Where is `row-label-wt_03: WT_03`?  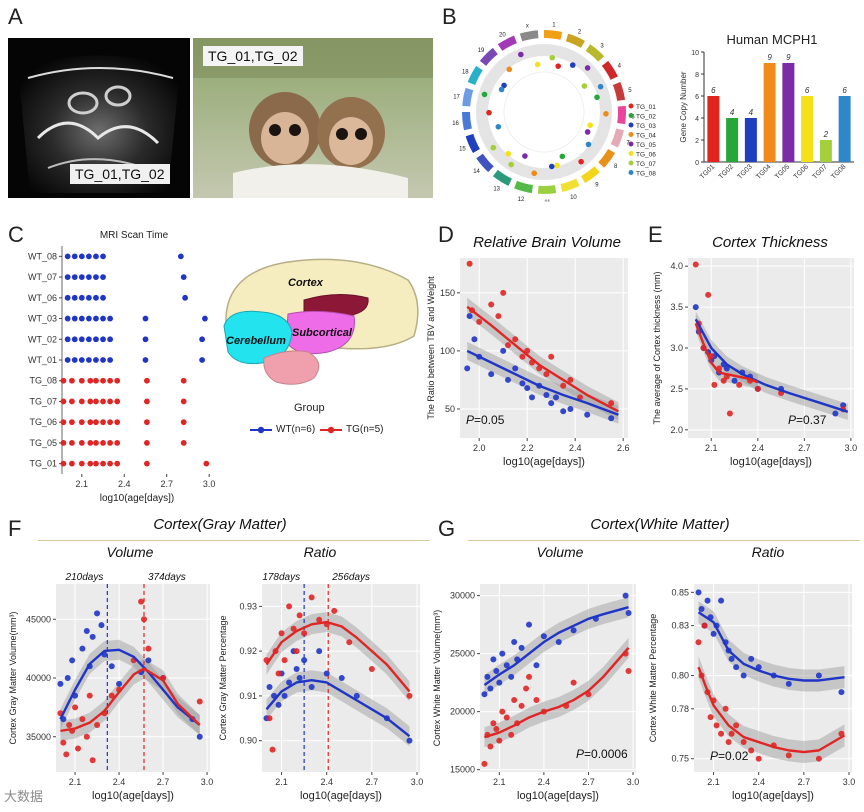 row-label-wt_03: WT_03 is located at coordinates (42, 319).